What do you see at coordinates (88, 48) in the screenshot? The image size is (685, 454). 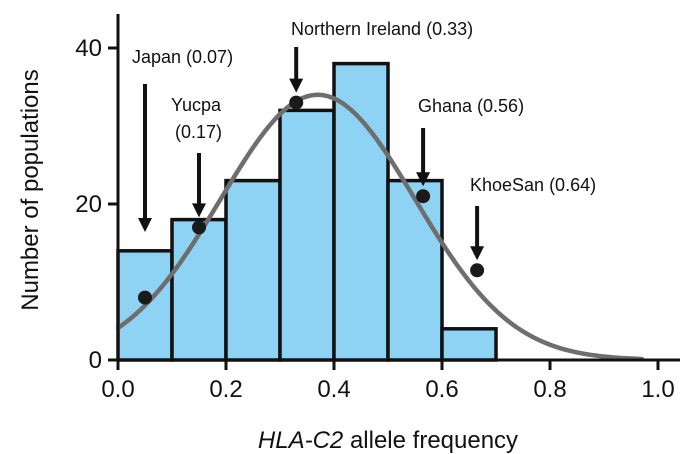 I see `y-tick-label-3: 40` at bounding box center [88, 48].